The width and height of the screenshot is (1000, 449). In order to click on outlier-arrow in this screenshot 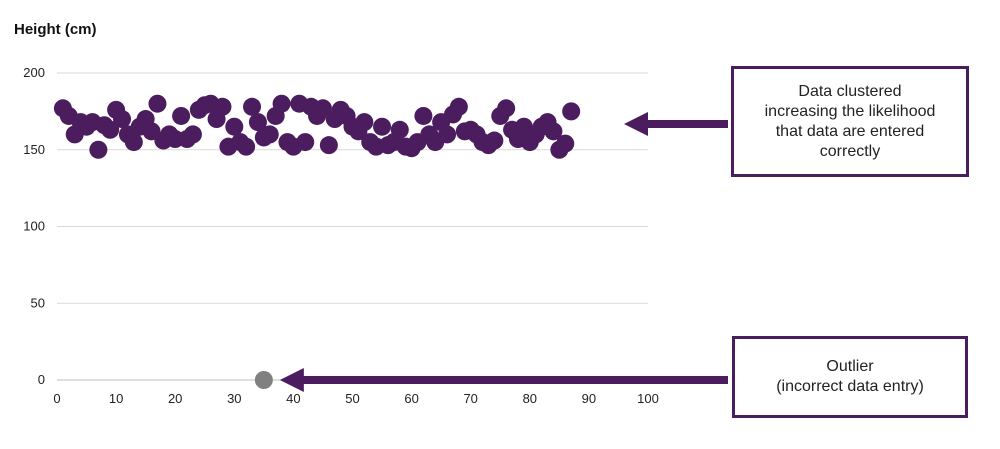, I will do `click(503, 380)`.